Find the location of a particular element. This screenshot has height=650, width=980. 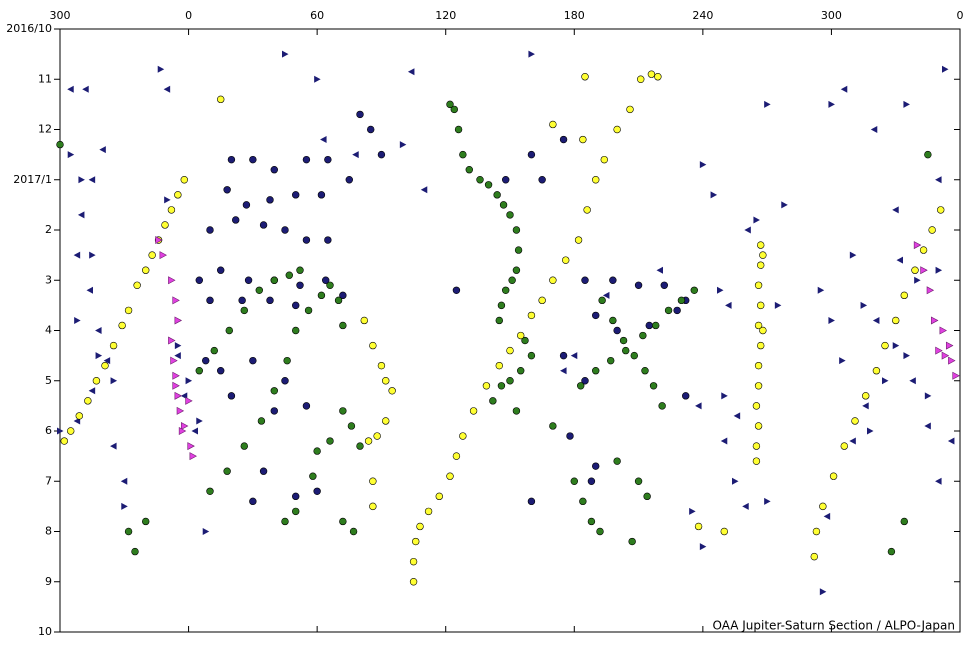

y-tick-label: 12 is located at coordinates (45, 129).